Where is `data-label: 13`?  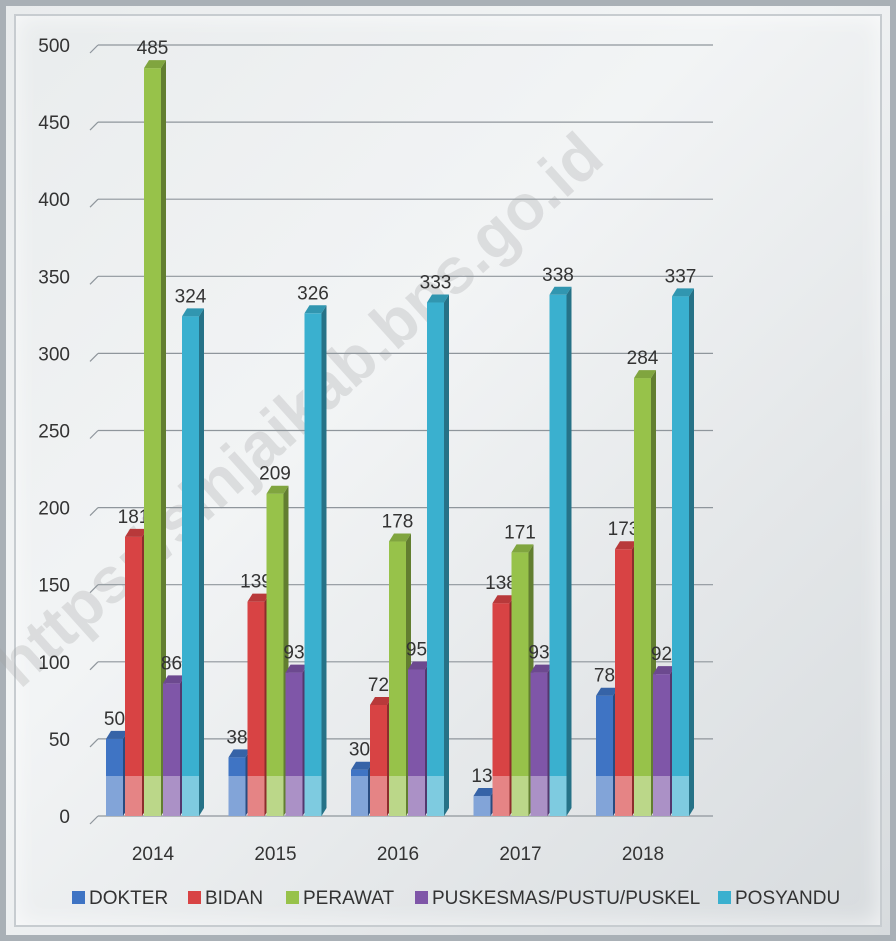
data-label: 13 is located at coordinates (481, 776).